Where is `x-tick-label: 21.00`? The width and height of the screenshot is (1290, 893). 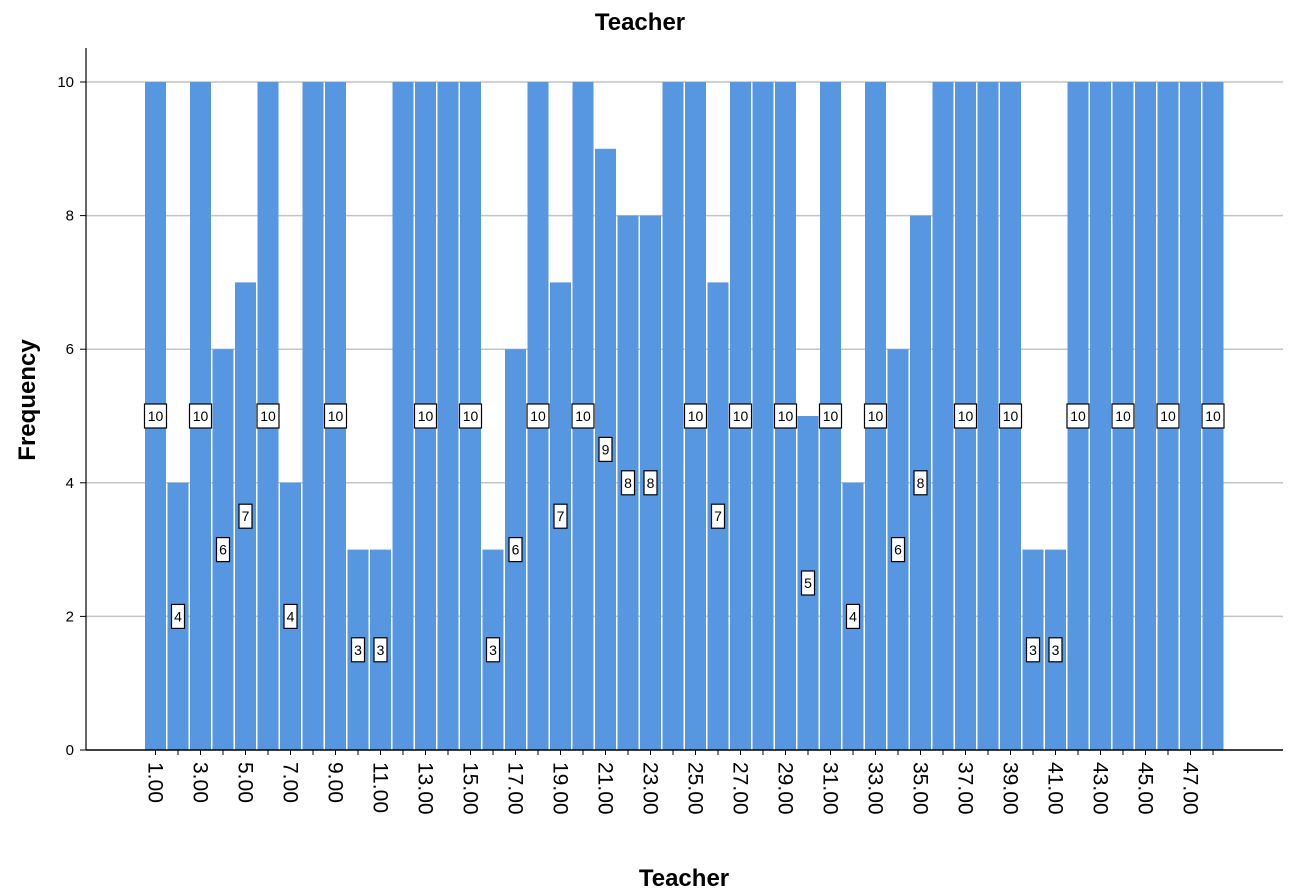 x-tick-label: 21.00 is located at coordinates (605, 788).